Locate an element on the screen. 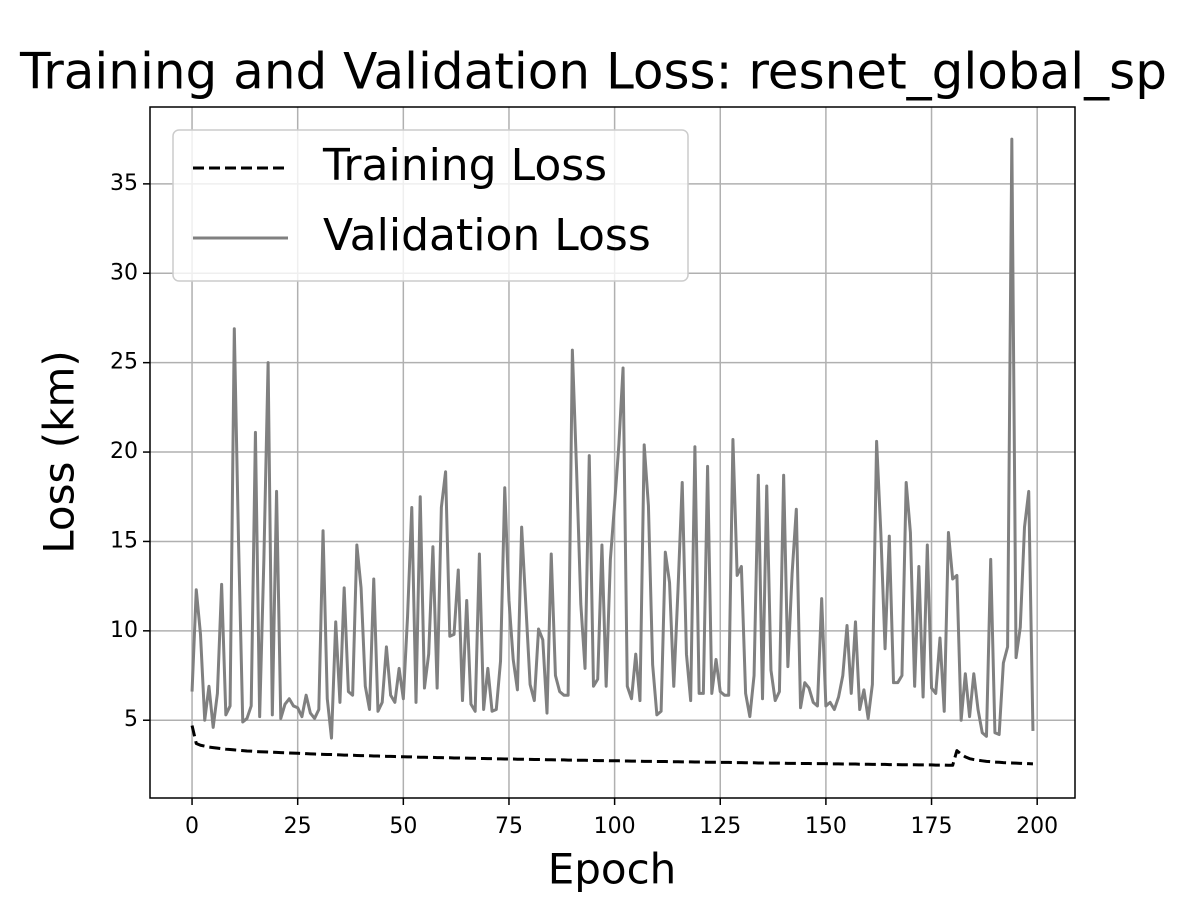 This screenshot has width=1196, height=897. legend-label: Validation Loss is located at coordinates (487, 235).